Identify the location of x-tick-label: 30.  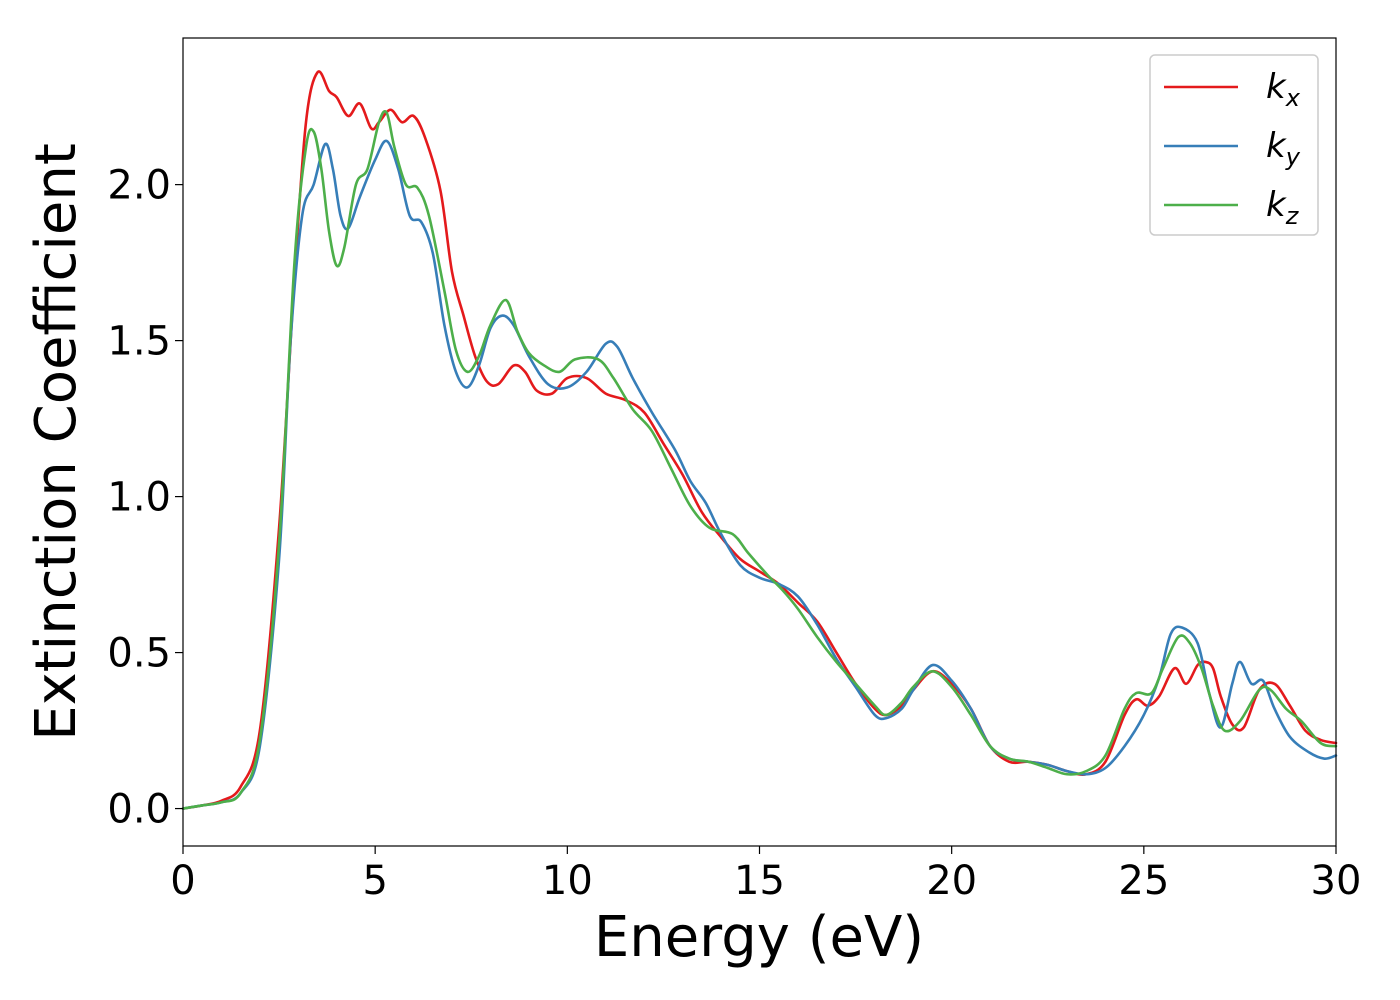
(1336, 881).